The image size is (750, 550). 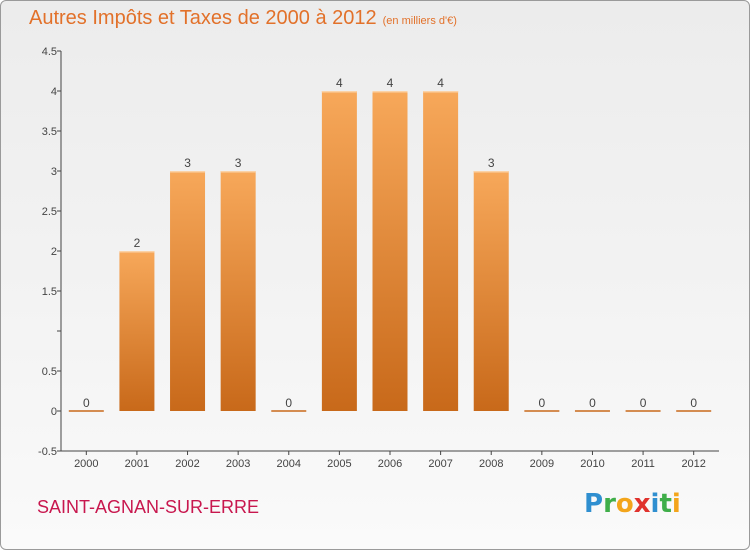 What do you see at coordinates (54, 92) in the screenshot?
I see `y-tick-label: 4` at bounding box center [54, 92].